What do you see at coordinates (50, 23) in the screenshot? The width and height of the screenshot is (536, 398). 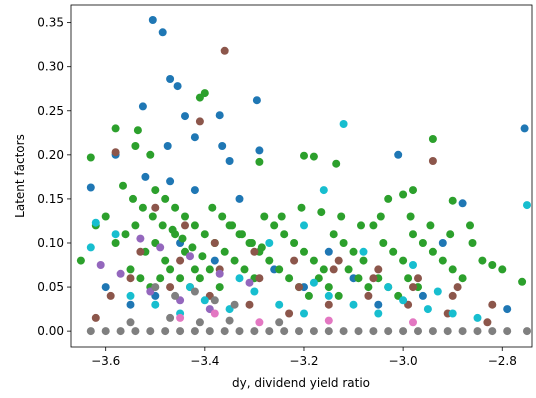 I see `y-tick-label: 0.35` at bounding box center [50, 23].